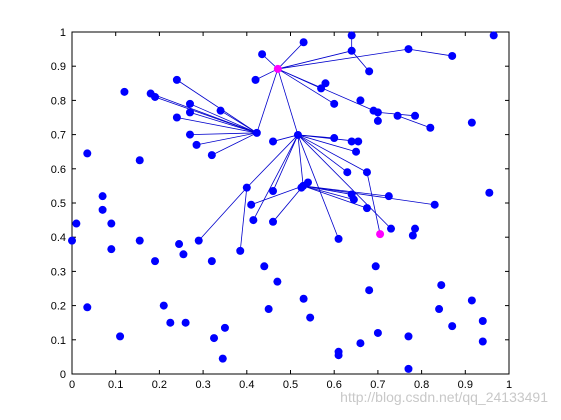 The width and height of the screenshot is (561, 420). Describe the element at coordinates (202, 385) in the screenshot. I see `x-tick-label: 0.3` at that location.